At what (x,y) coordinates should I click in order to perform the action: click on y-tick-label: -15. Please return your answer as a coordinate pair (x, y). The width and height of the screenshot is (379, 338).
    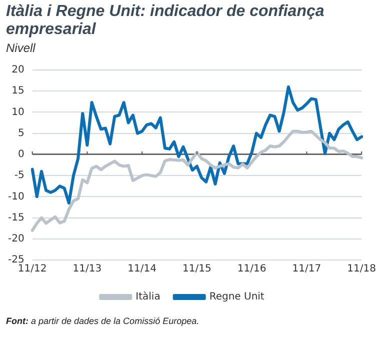
    Looking at the image, I should click on (16, 218).